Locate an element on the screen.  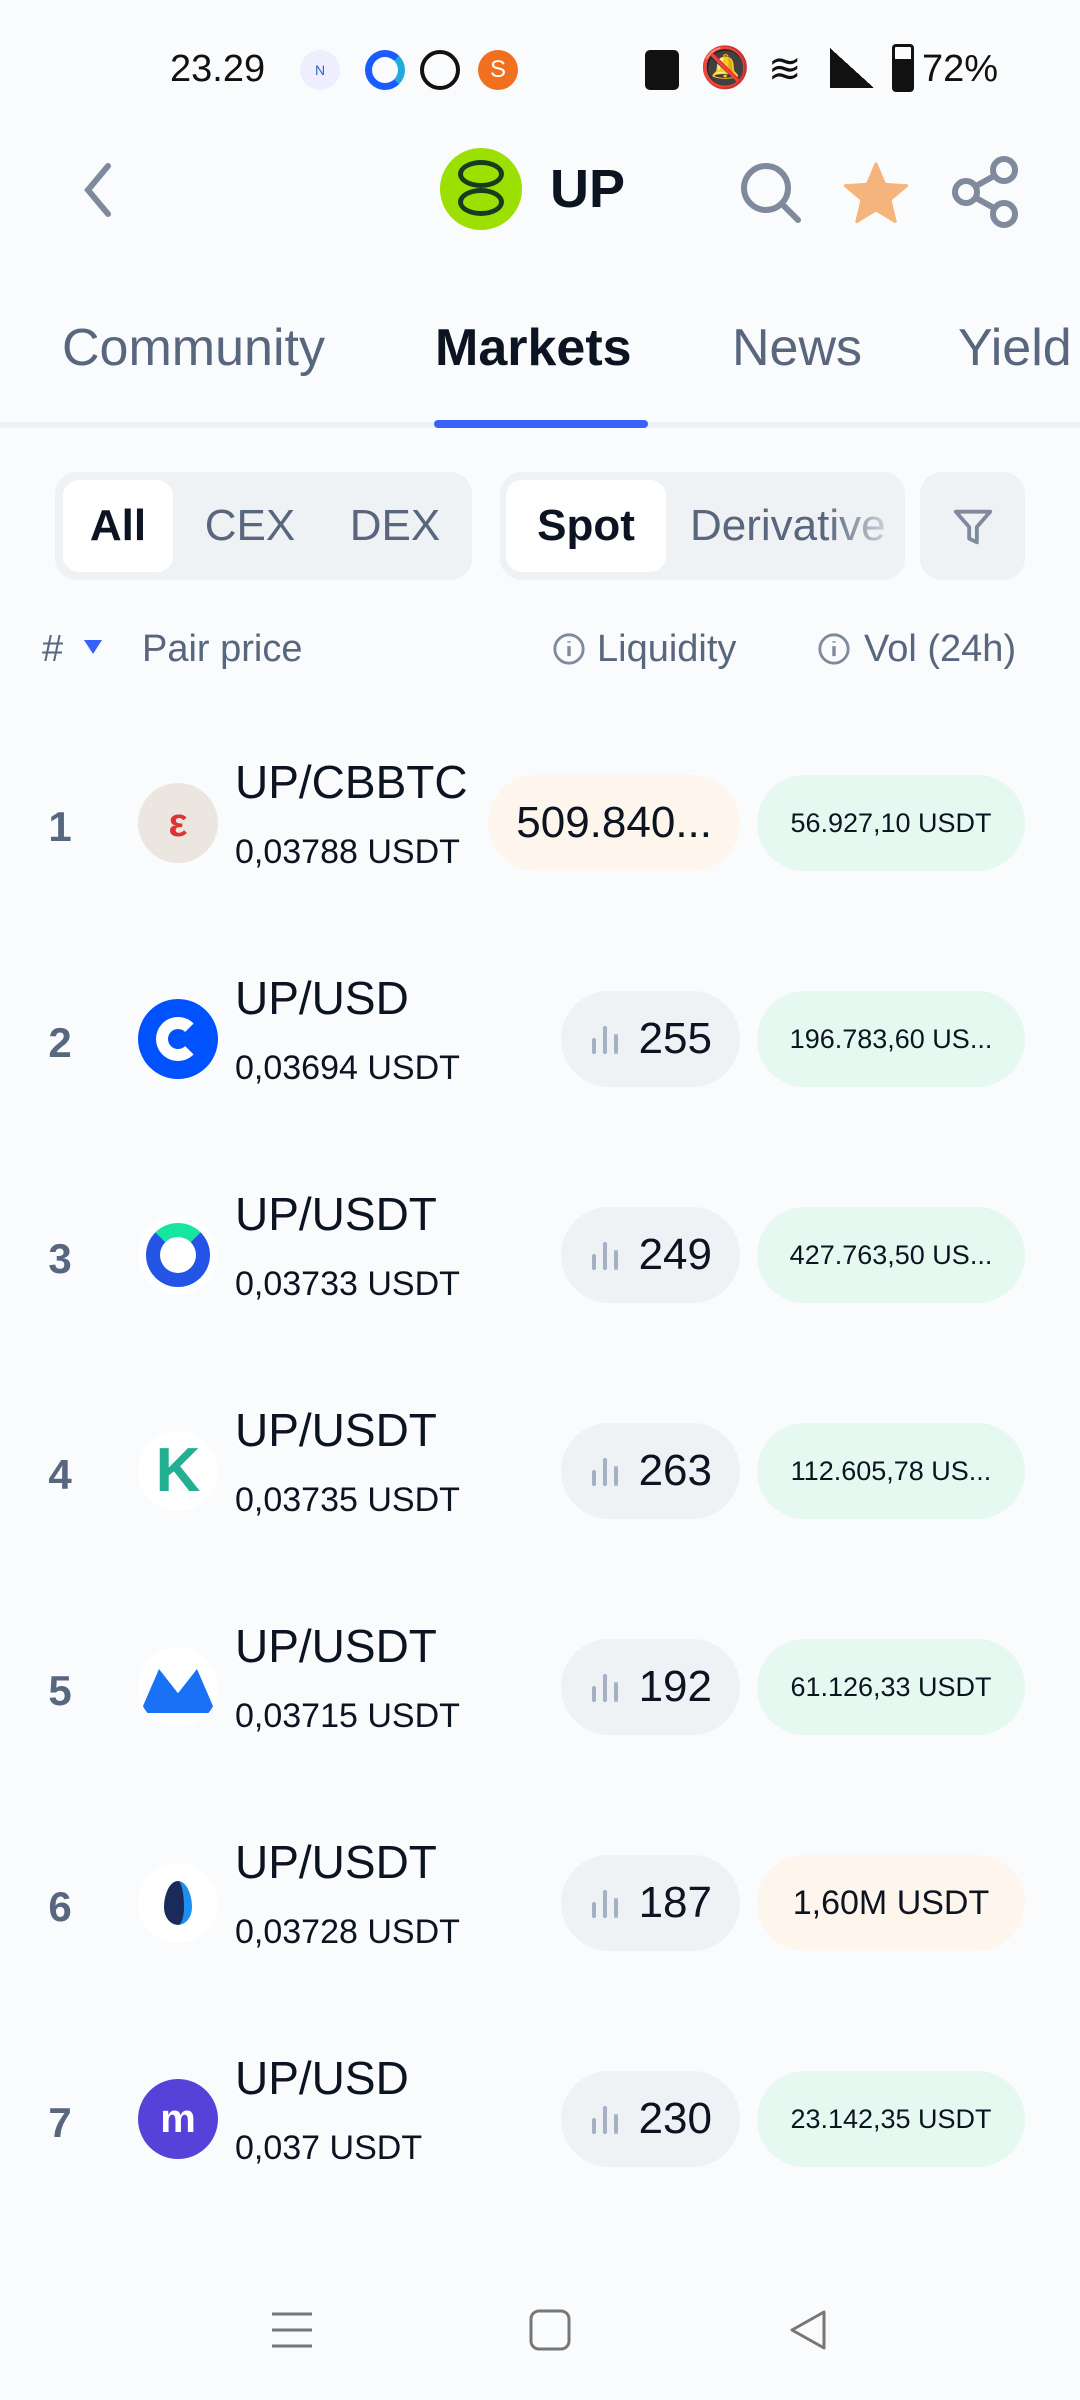
star-icon is located at coordinates (876, 193).